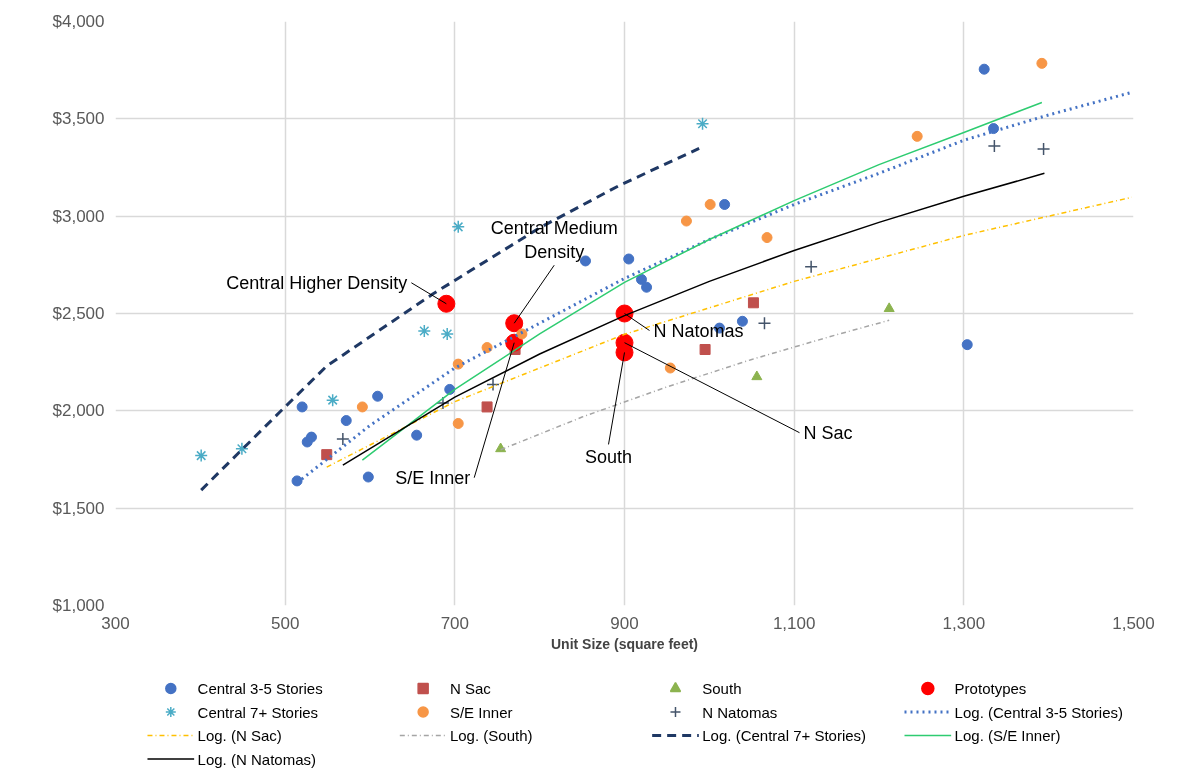  What do you see at coordinates (1007, 735) in the screenshot?
I see `legend-label: Log. (S/E Inner)` at bounding box center [1007, 735].